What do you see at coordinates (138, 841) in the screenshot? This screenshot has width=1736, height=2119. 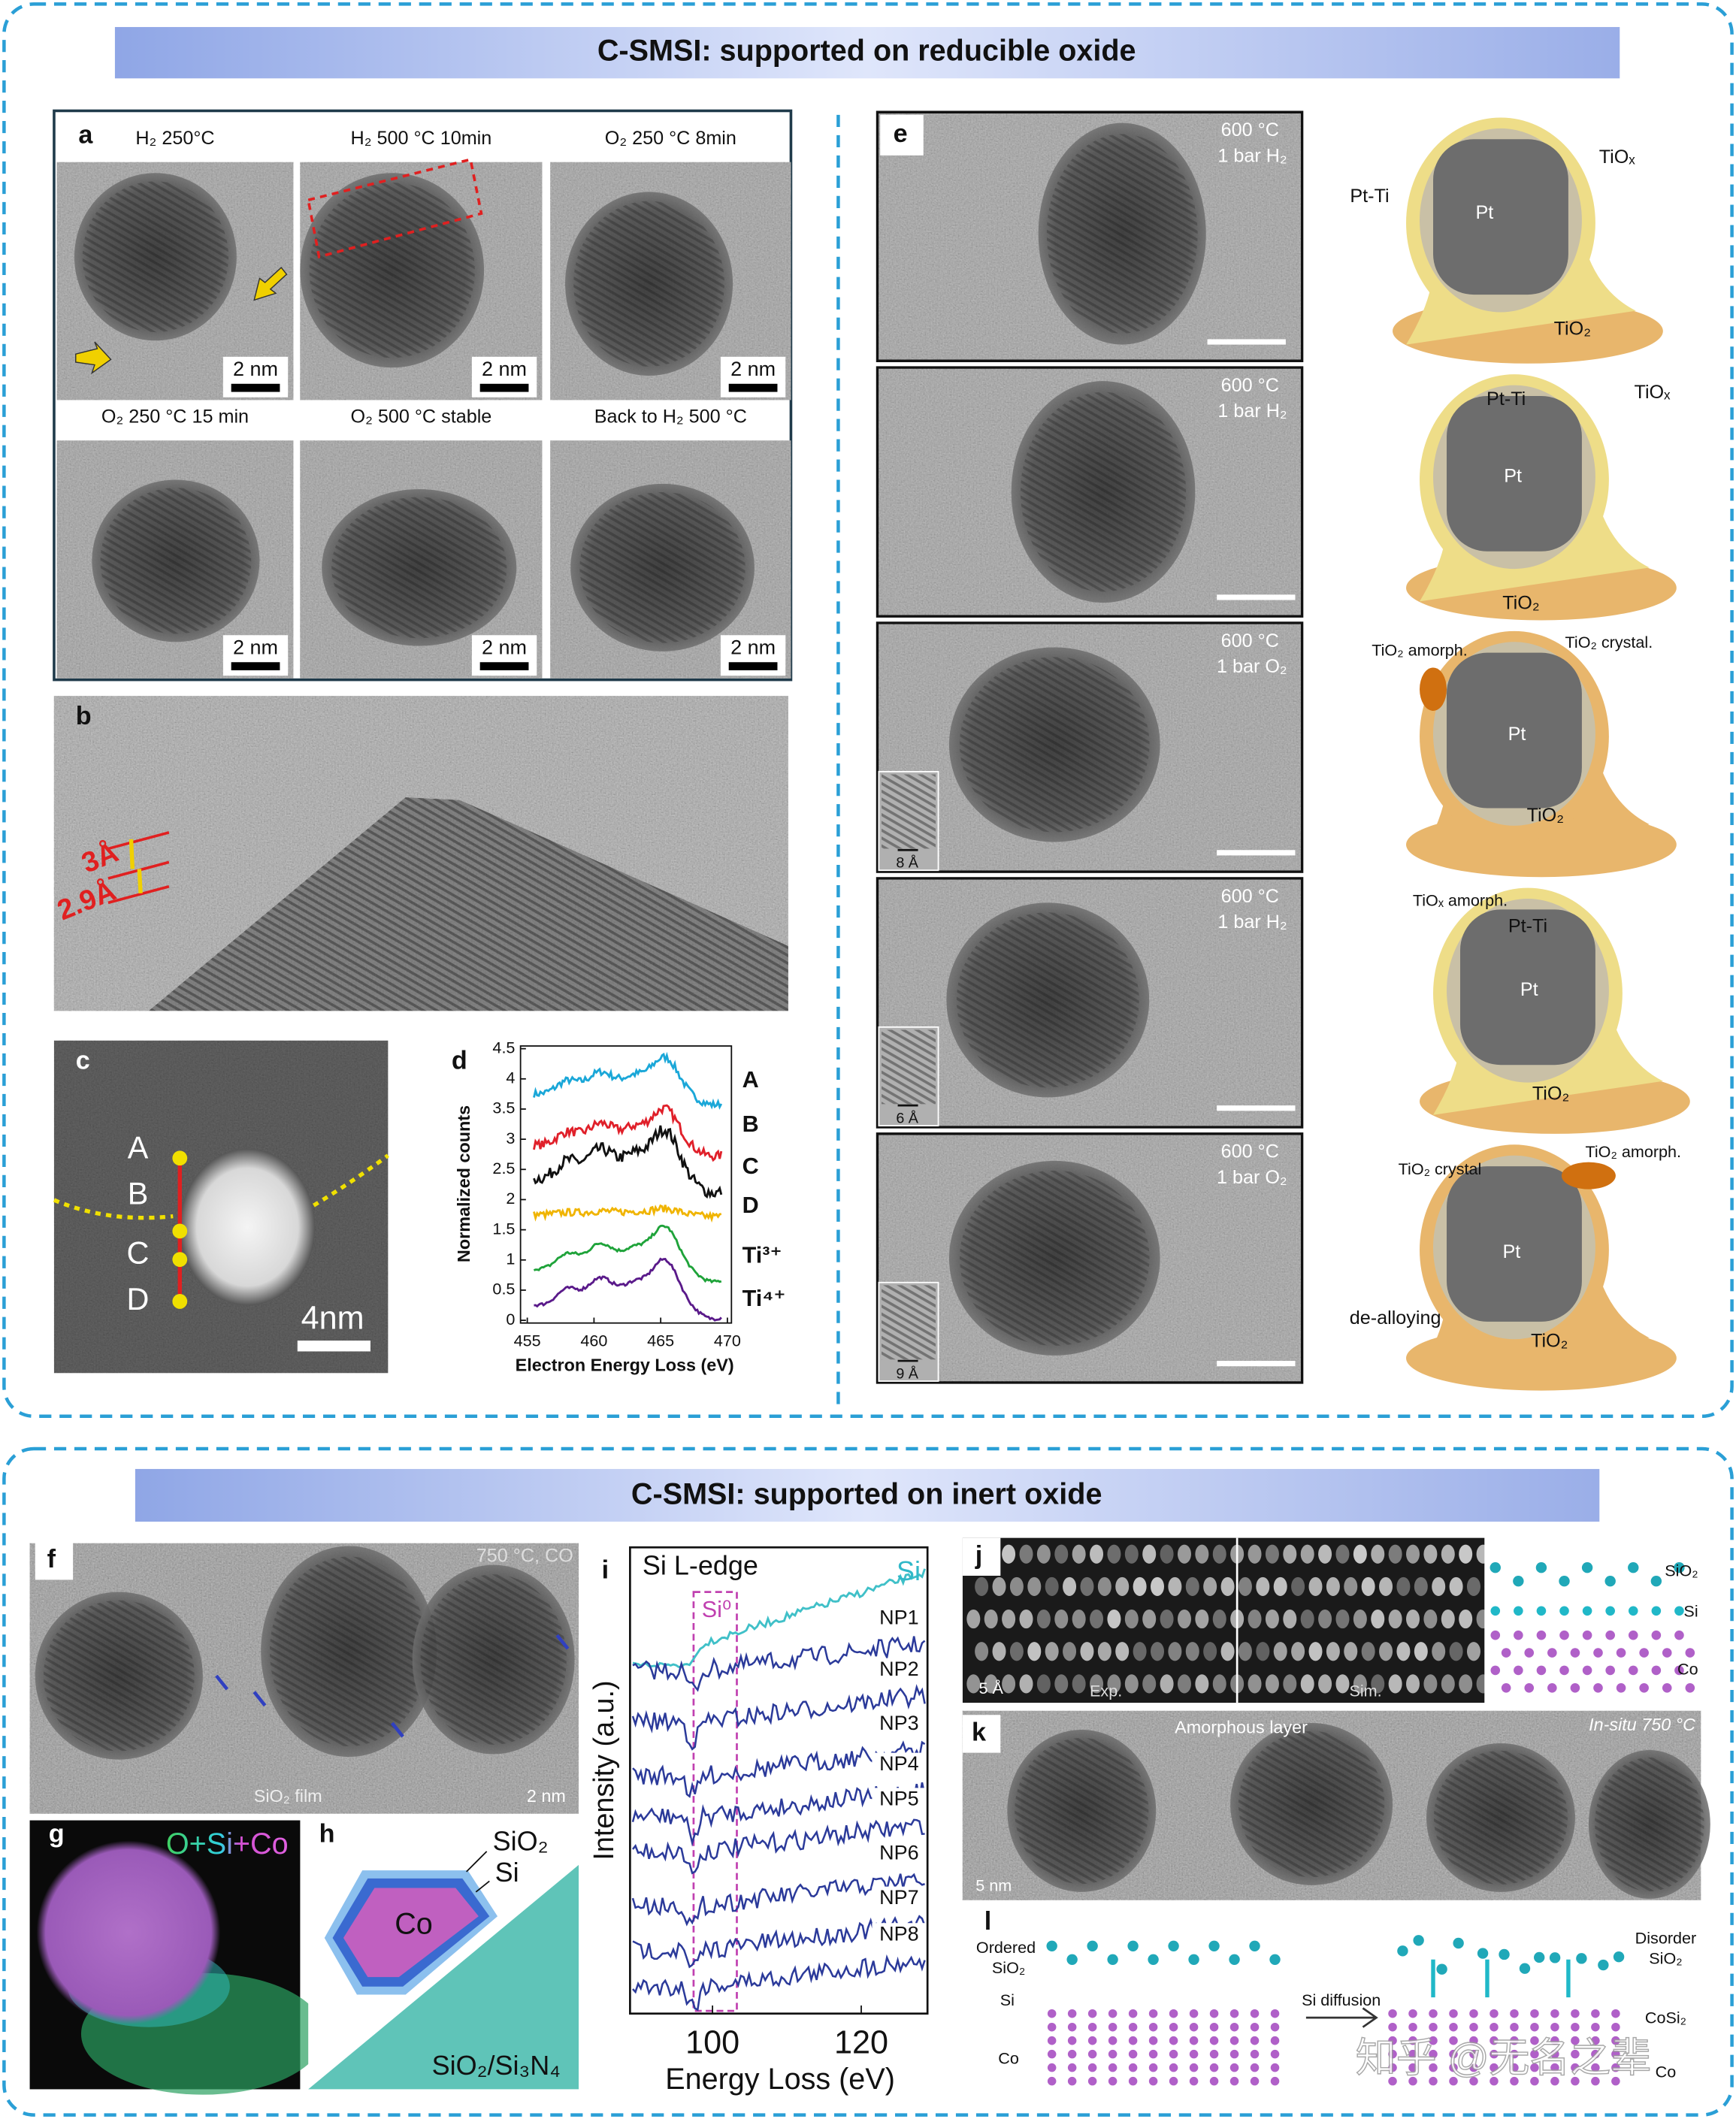 I see `marker-line` at bounding box center [138, 841].